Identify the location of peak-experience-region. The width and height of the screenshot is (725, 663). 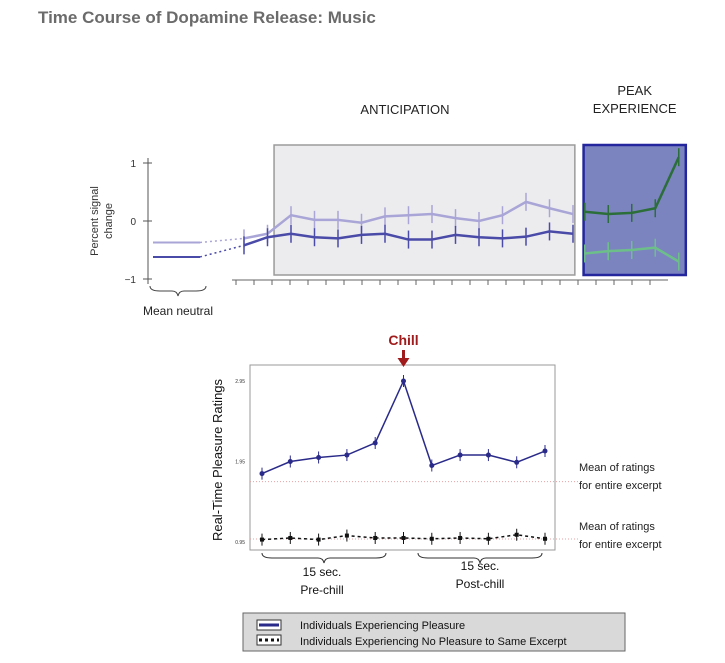
(635, 210).